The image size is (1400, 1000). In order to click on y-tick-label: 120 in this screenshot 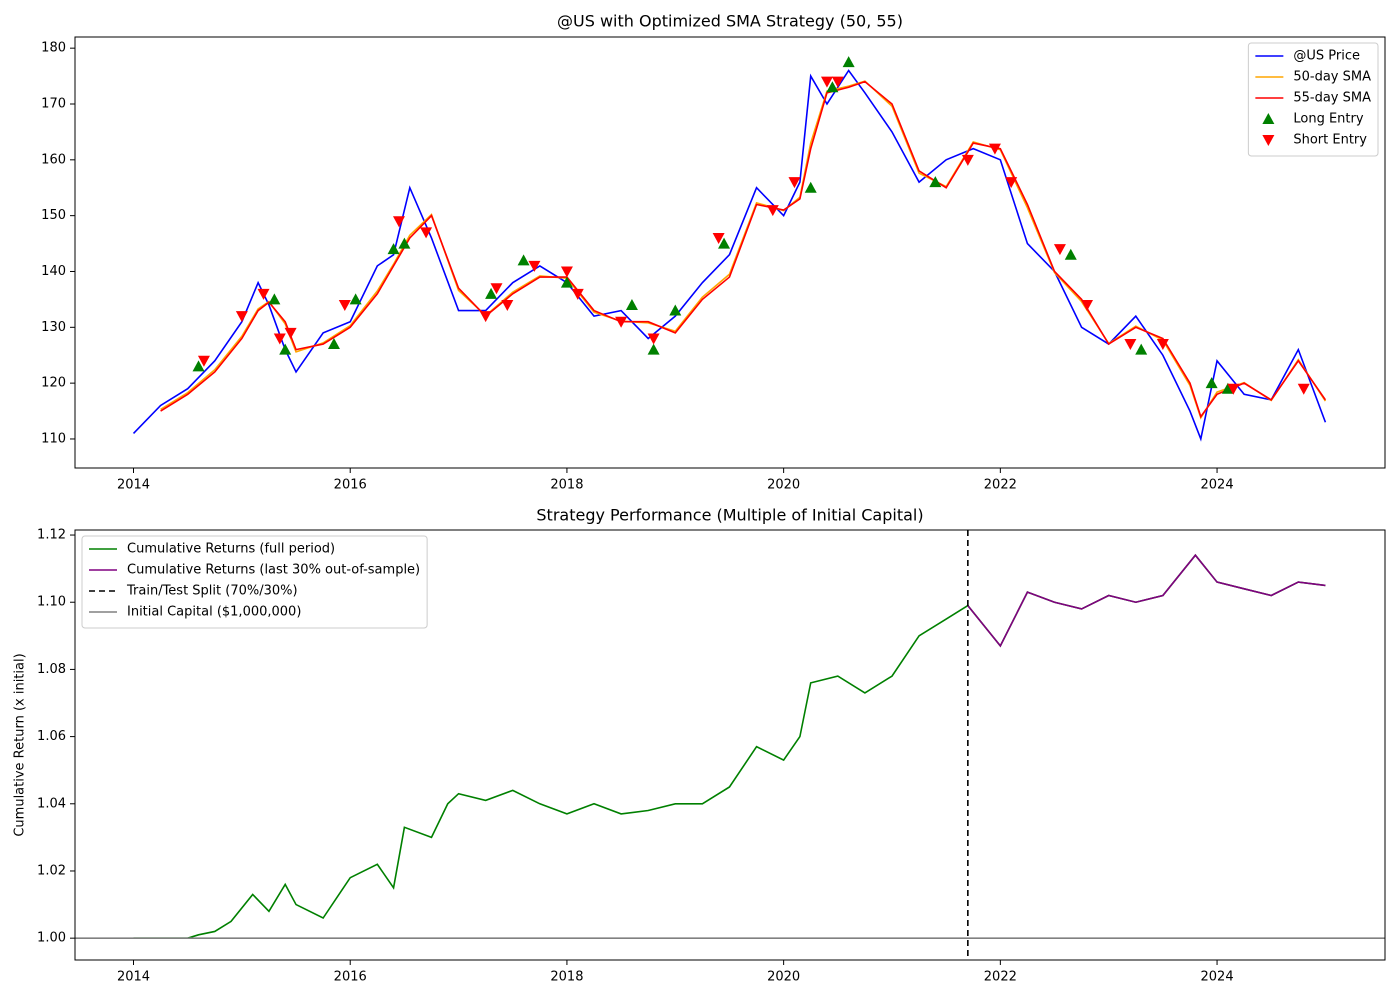, I will do `click(53, 383)`.